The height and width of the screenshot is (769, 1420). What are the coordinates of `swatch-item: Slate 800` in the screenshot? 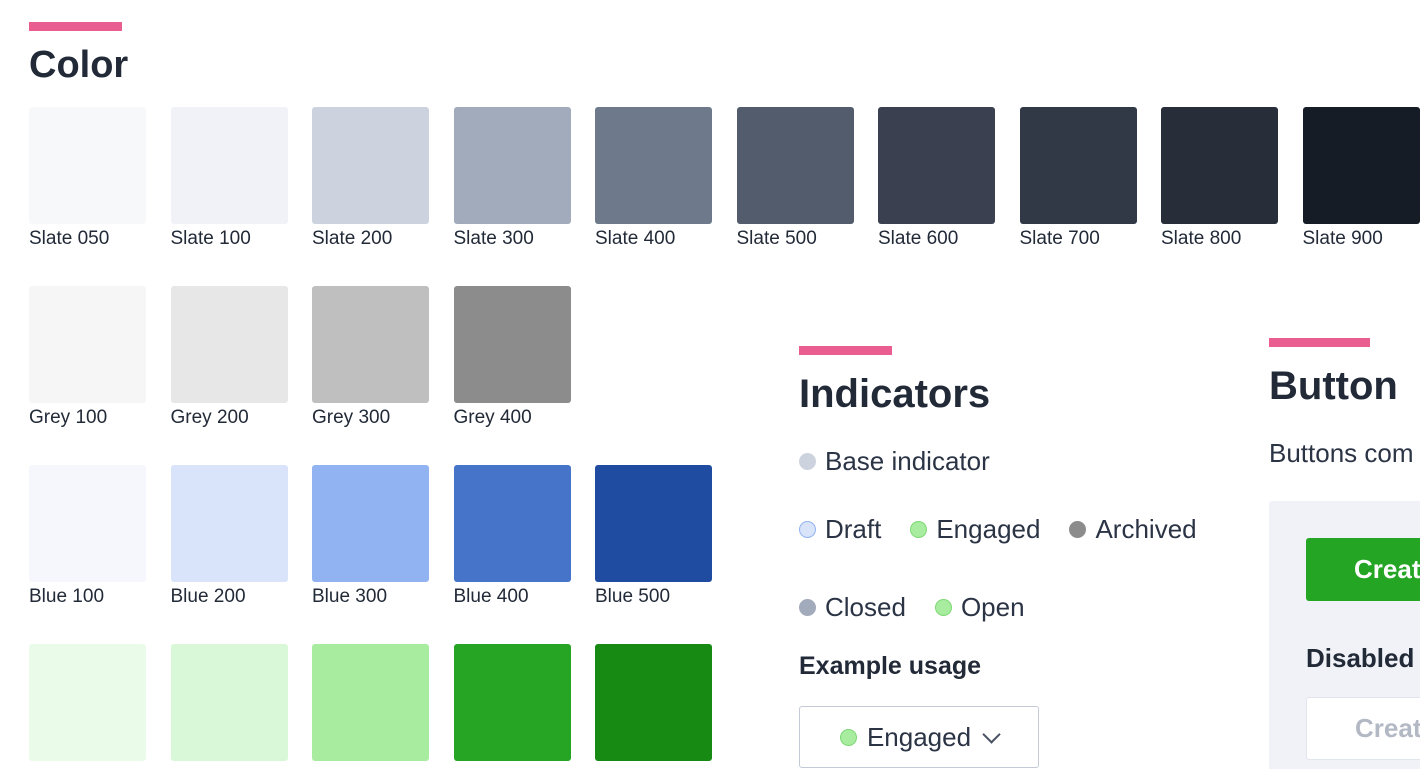 It's located at (1219, 178).